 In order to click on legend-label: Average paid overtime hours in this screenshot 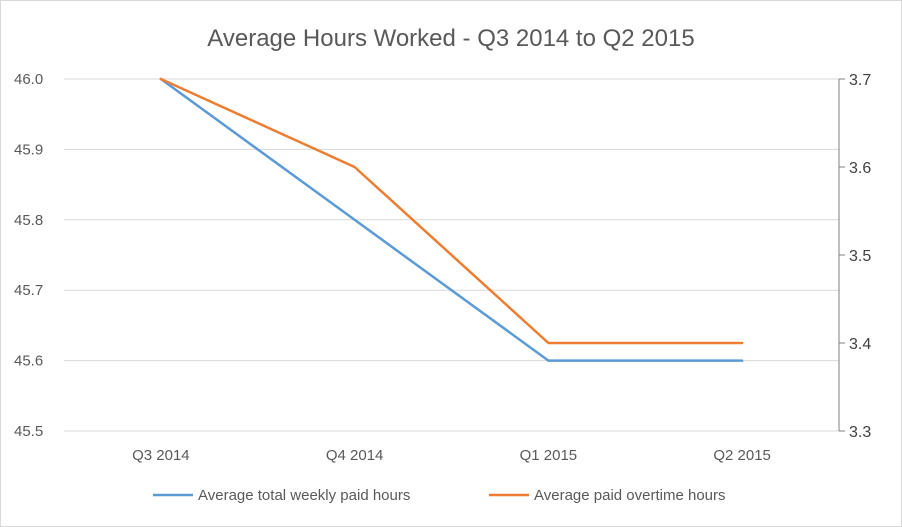, I will do `click(630, 495)`.